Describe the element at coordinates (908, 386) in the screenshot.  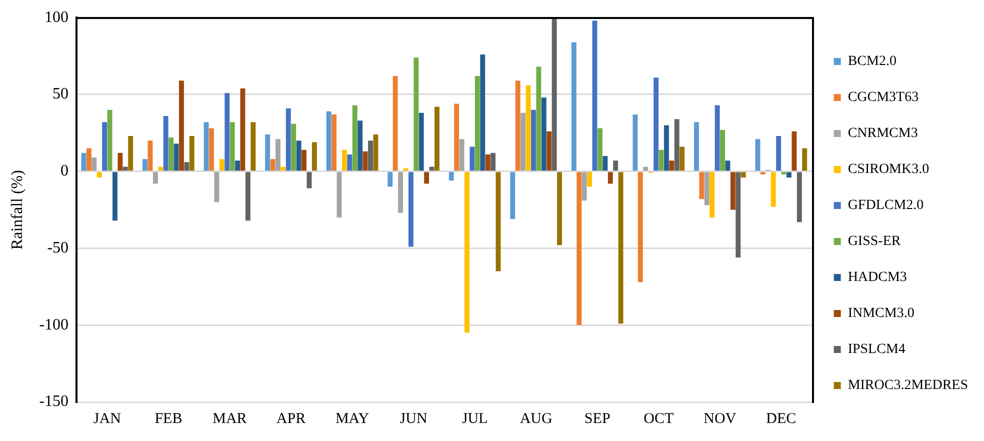
I see `legend-label: MIROC3.2MEDRES` at that location.